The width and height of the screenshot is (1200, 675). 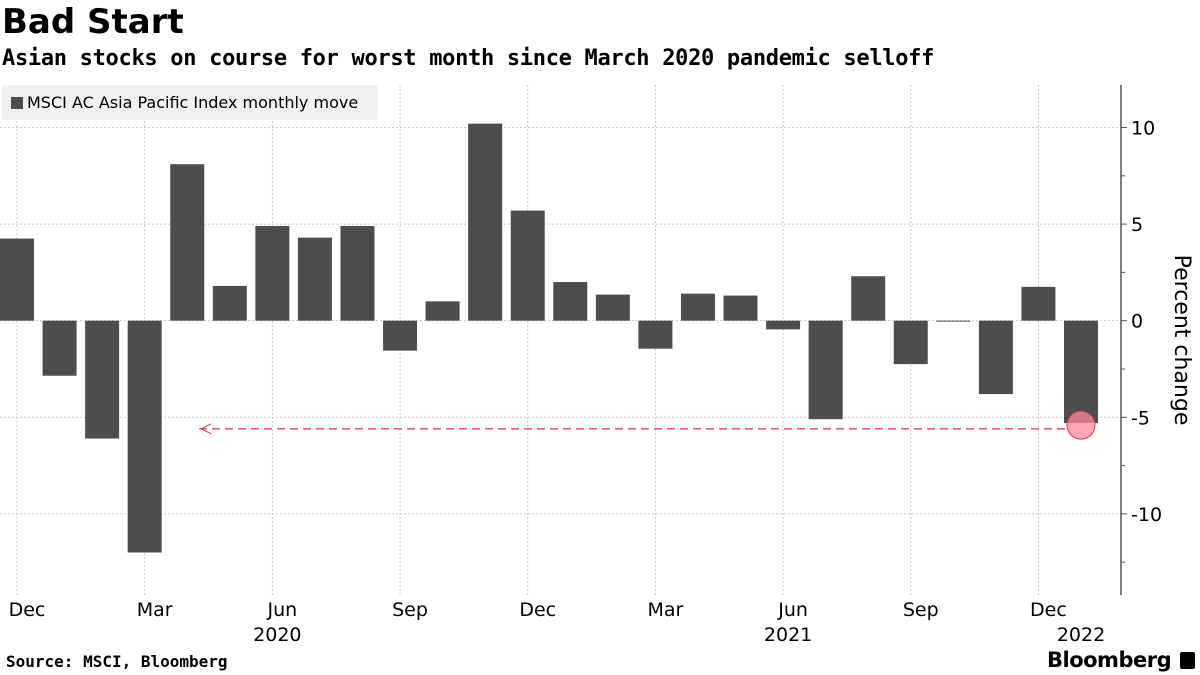 I want to click on arrow-head-icon, so click(x=206, y=429).